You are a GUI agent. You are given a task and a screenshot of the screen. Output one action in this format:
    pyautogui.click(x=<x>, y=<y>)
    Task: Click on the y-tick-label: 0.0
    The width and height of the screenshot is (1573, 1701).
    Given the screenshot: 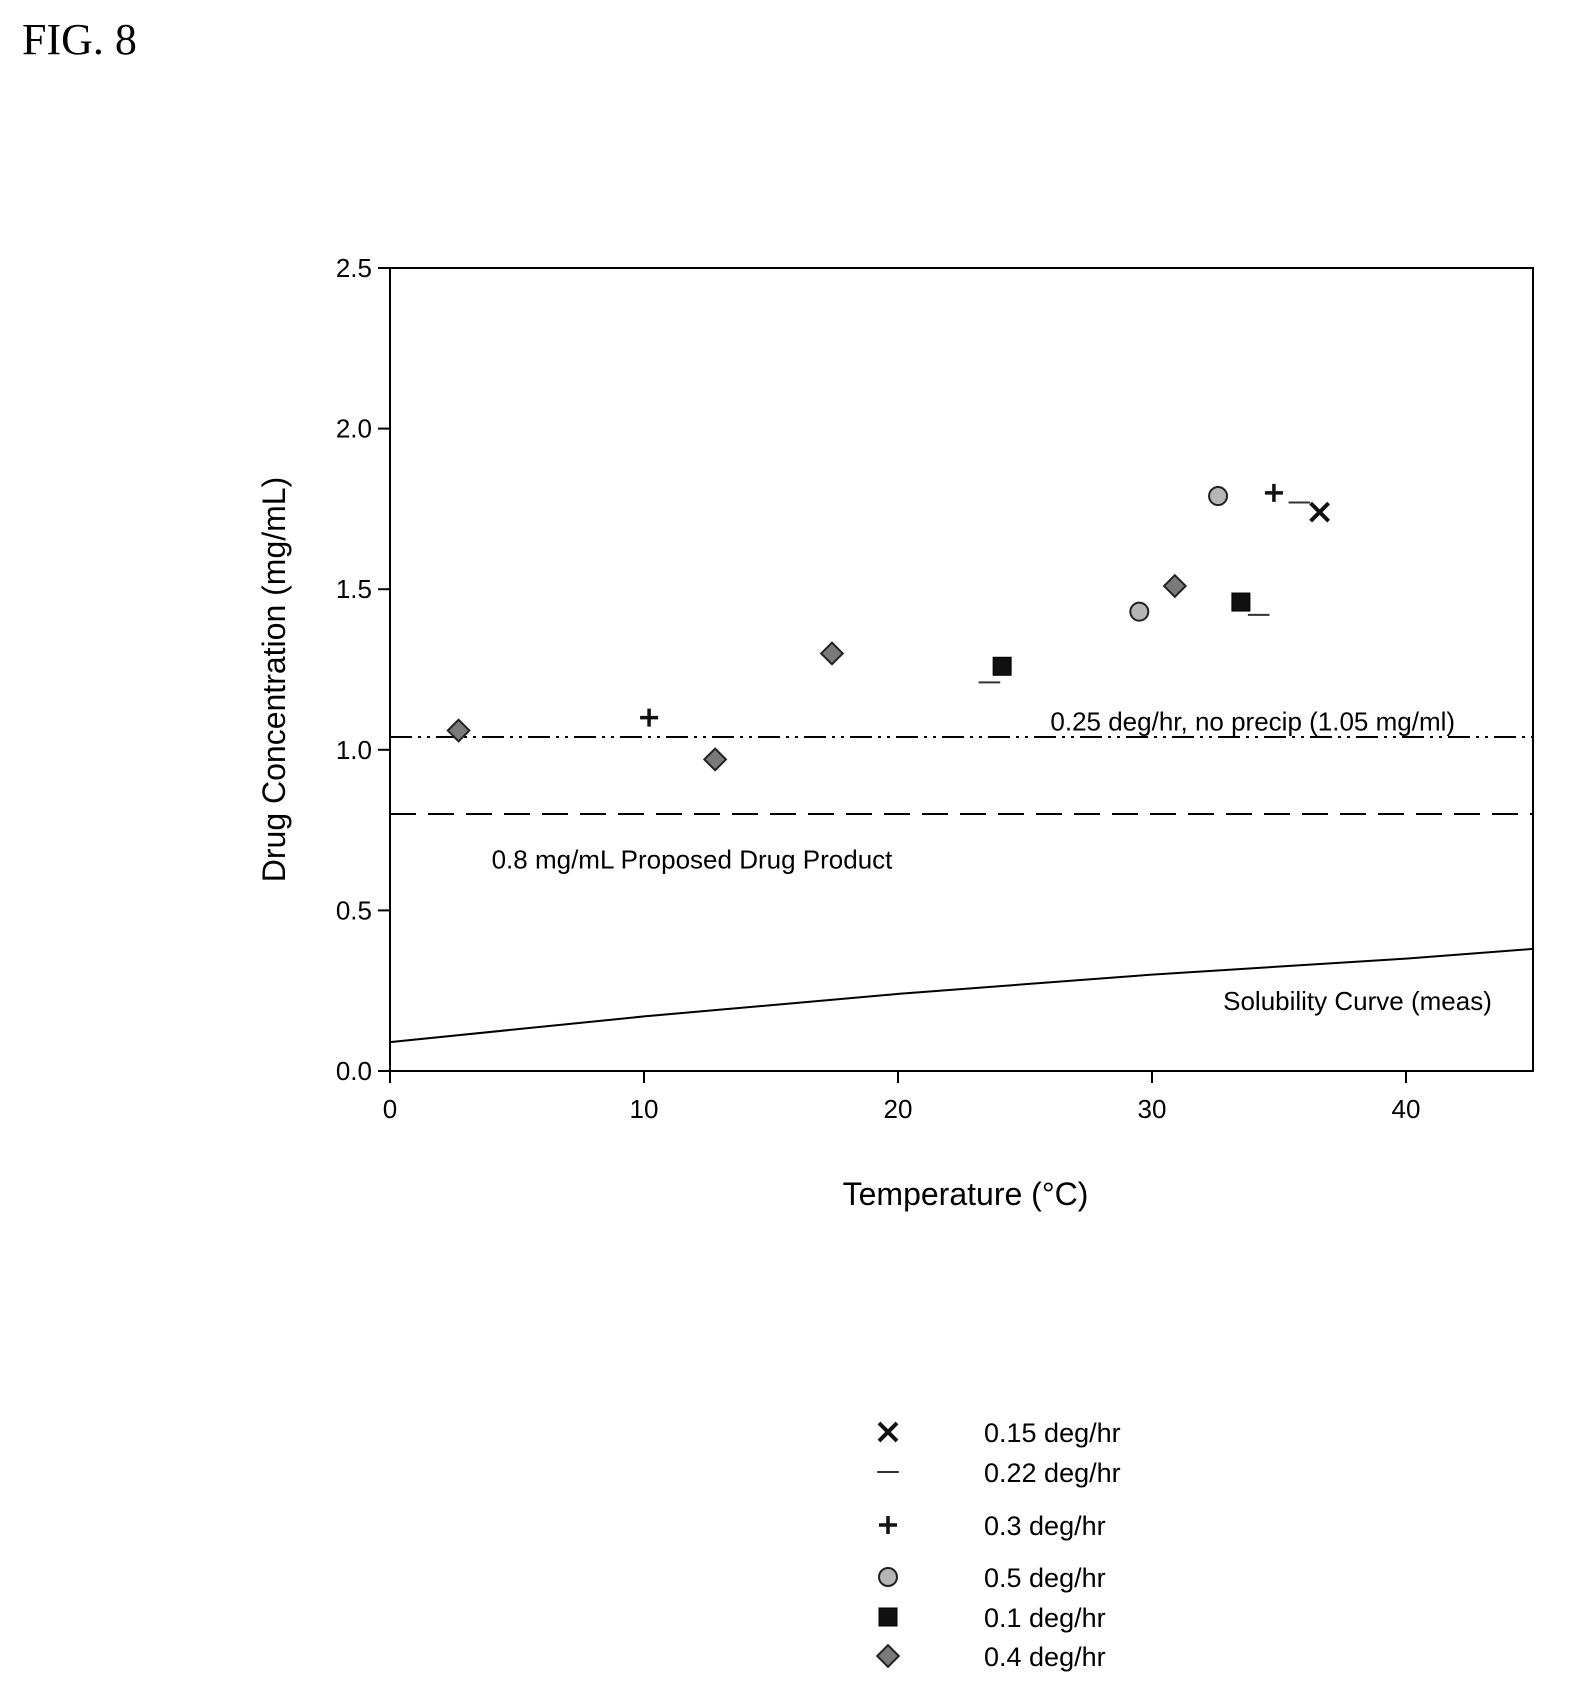 What is the action you would take?
    pyautogui.click(x=354, y=1071)
    